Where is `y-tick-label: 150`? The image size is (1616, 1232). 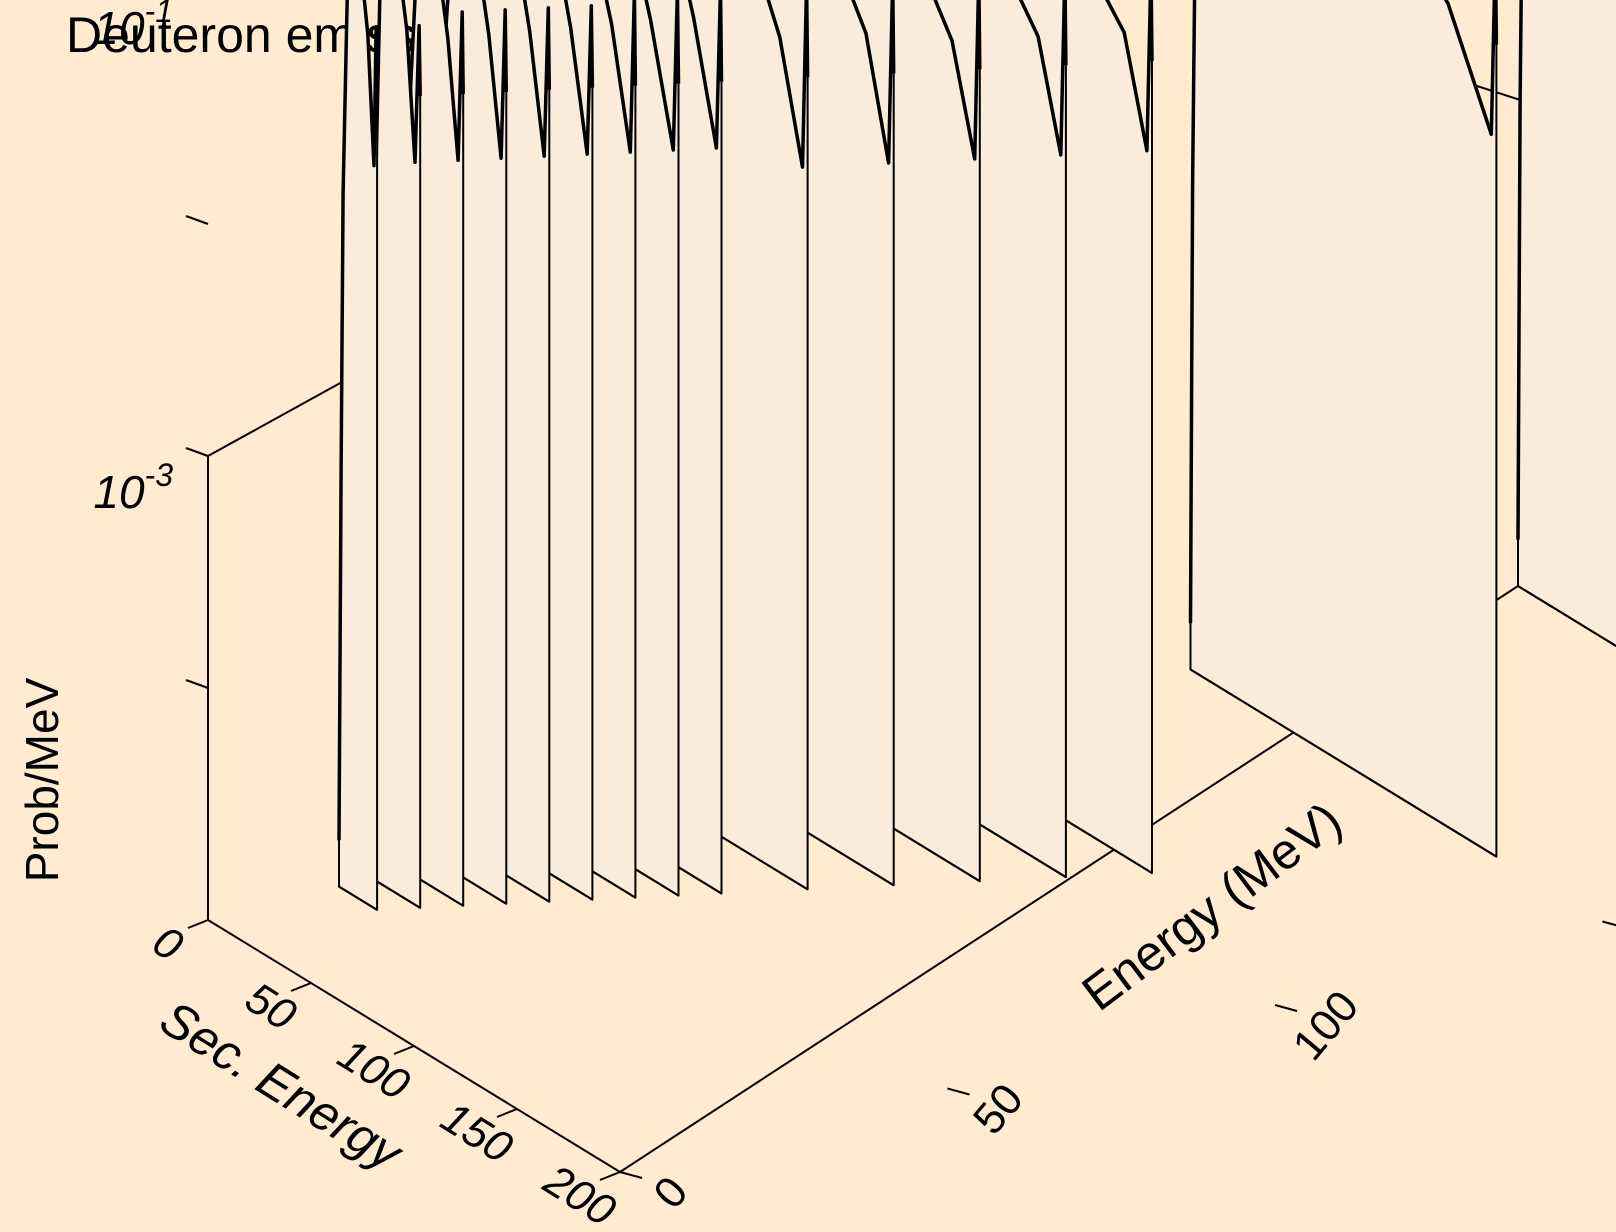
y-tick-label: 150 is located at coordinates (1613, 942).